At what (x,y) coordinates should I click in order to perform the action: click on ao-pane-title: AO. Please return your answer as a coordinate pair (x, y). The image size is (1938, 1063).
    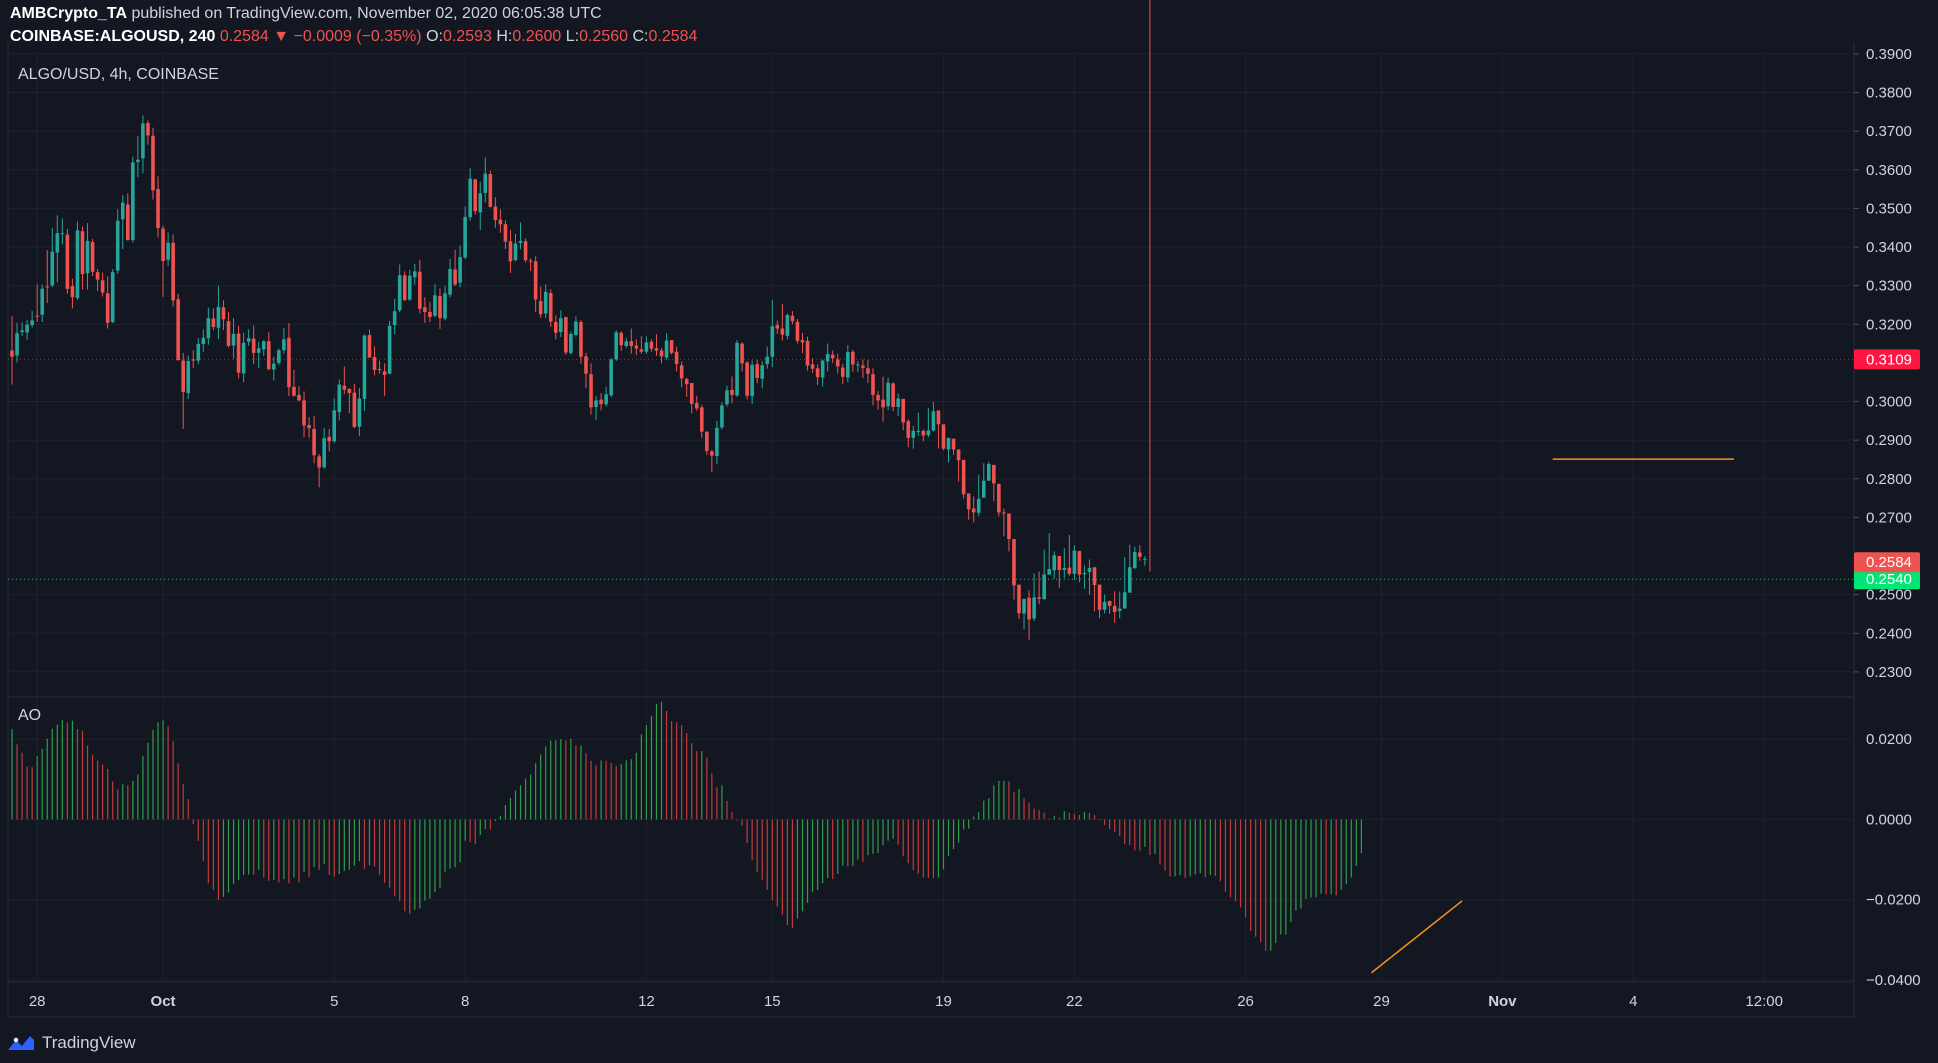
    Looking at the image, I should click on (30, 715).